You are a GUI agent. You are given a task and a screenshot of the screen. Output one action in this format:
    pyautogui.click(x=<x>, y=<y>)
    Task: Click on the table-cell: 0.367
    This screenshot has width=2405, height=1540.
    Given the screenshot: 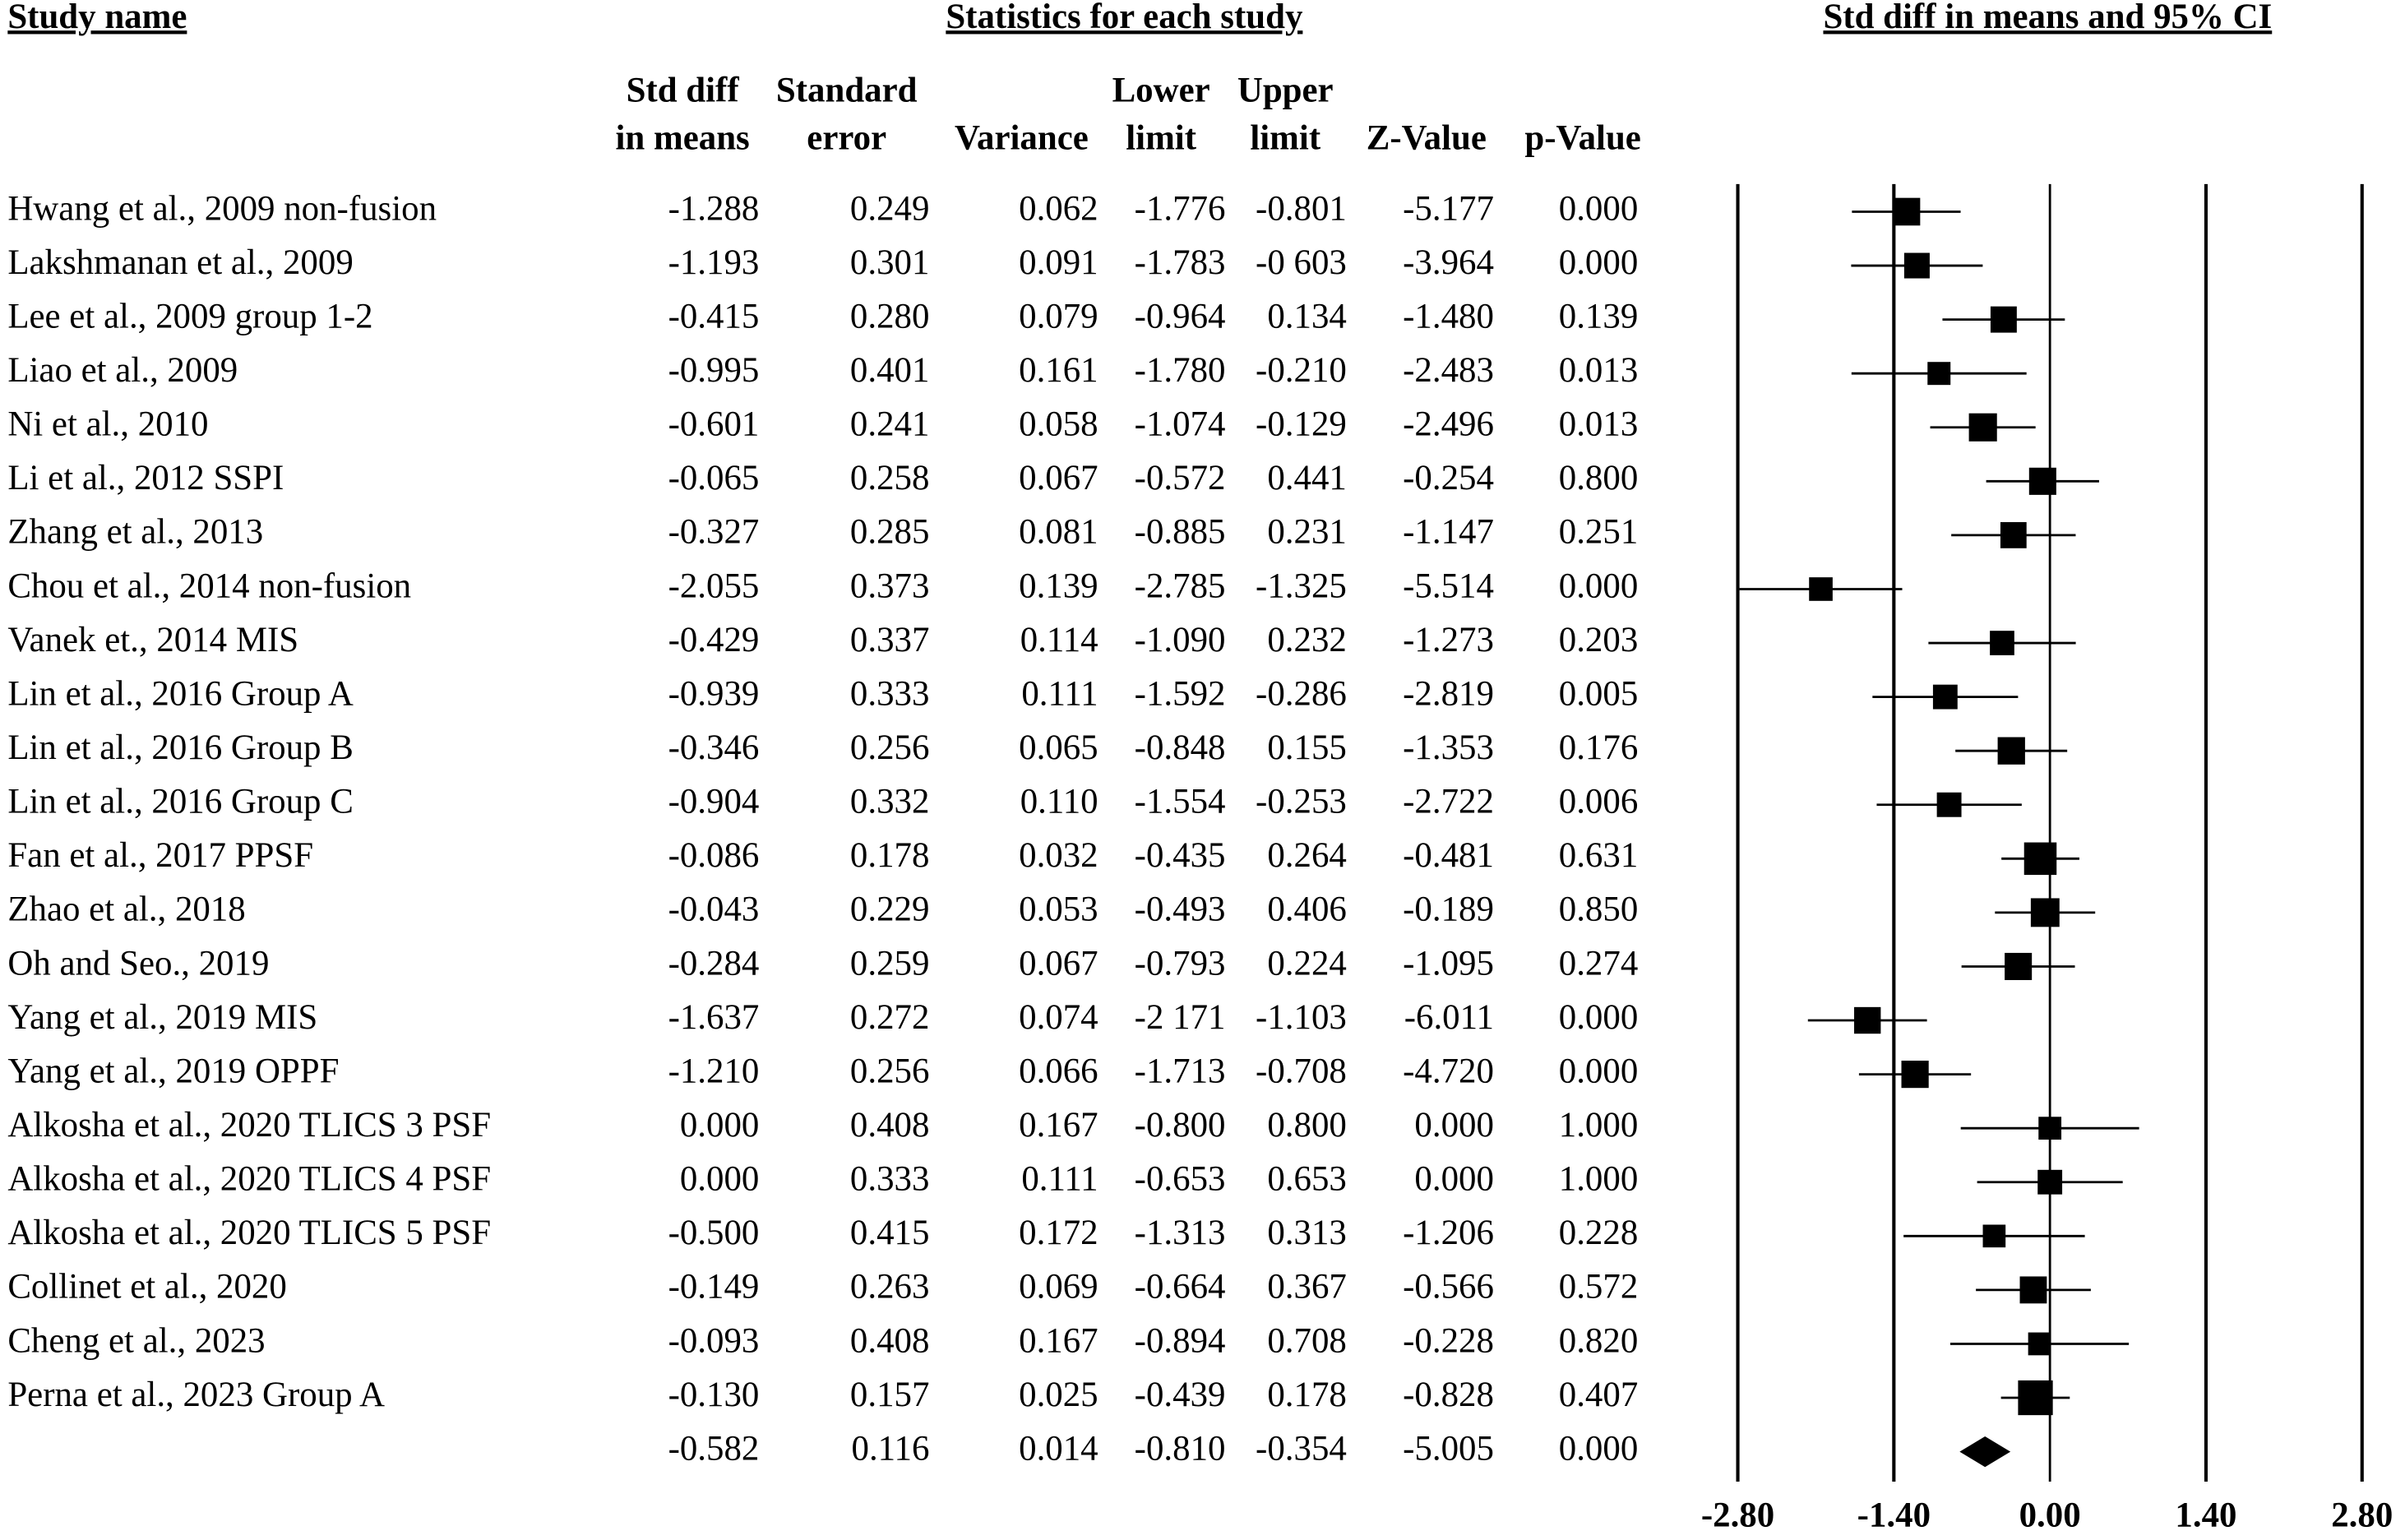 What is the action you would take?
    pyautogui.click(x=1307, y=1287)
    